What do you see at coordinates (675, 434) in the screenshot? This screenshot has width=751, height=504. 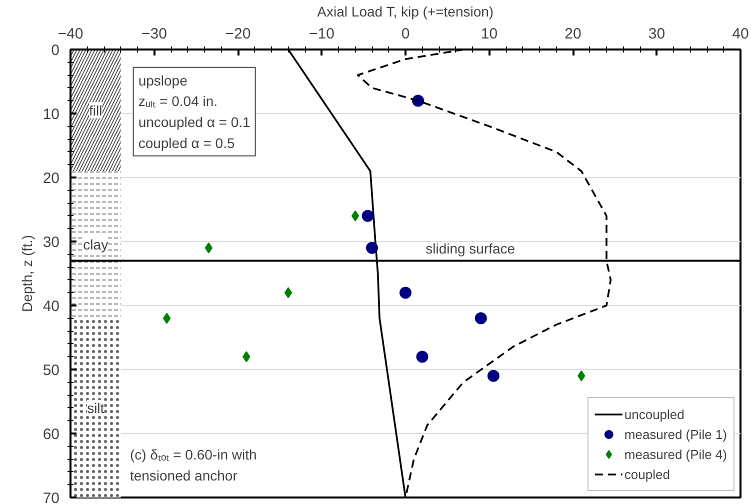 I see `legend-label: measured (Pile 1)` at bounding box center [675, 434].